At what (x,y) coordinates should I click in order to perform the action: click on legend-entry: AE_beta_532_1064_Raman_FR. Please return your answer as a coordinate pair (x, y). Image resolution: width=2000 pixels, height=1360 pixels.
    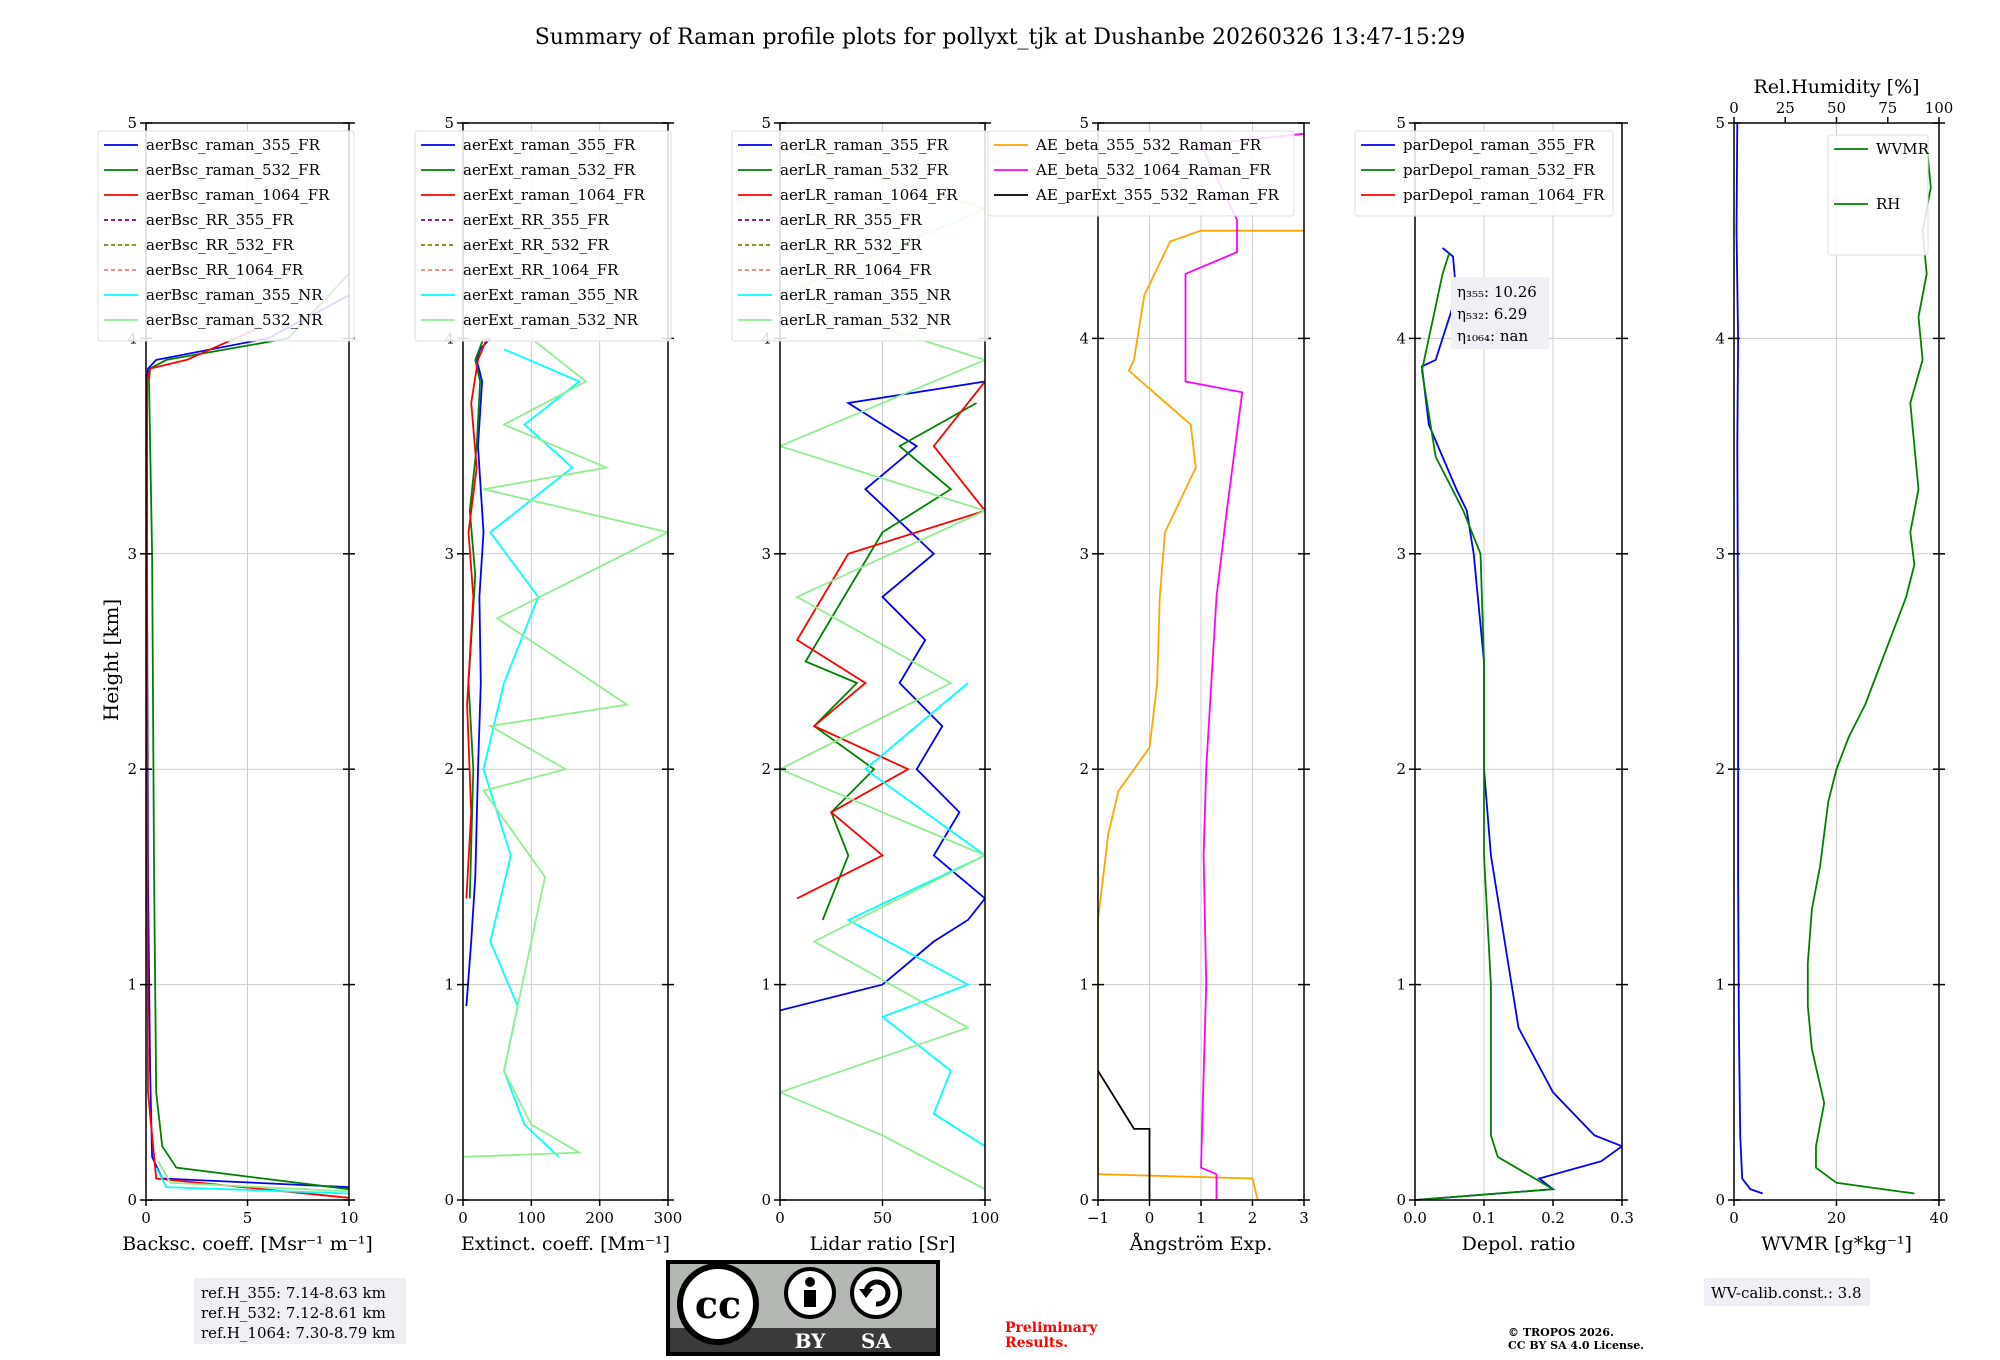
    Looking at the image, I should click on (1153, 170).